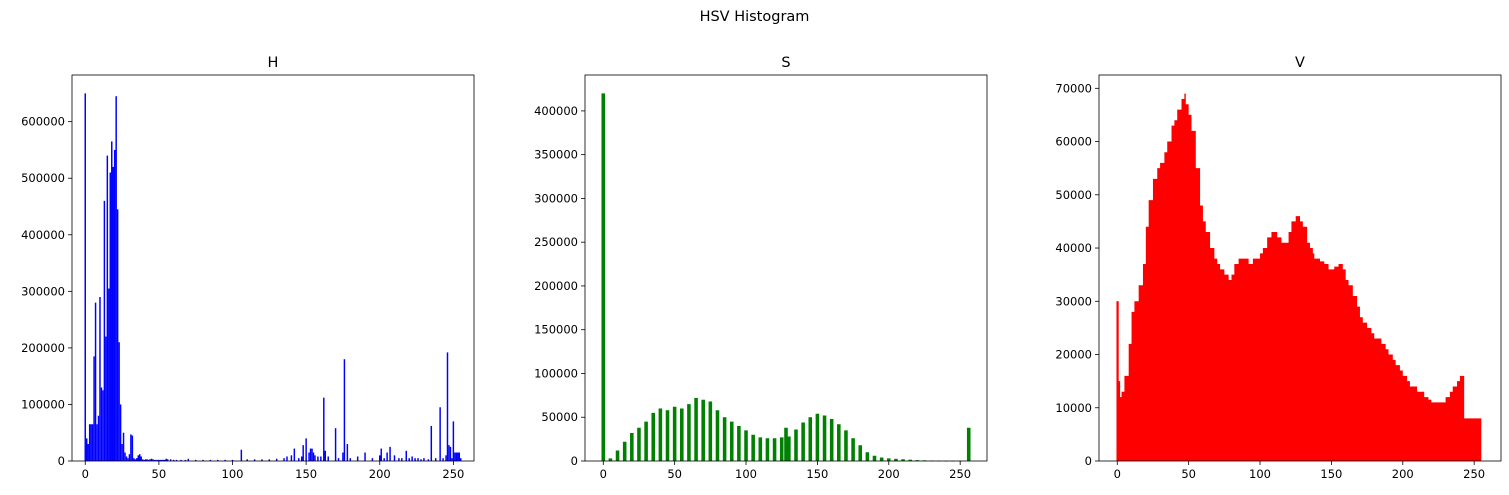  What do you see at coordinates (1073, 88) in the screenshot?
I see `y-tick-label: 70000` at bounding box center [1073, 88].